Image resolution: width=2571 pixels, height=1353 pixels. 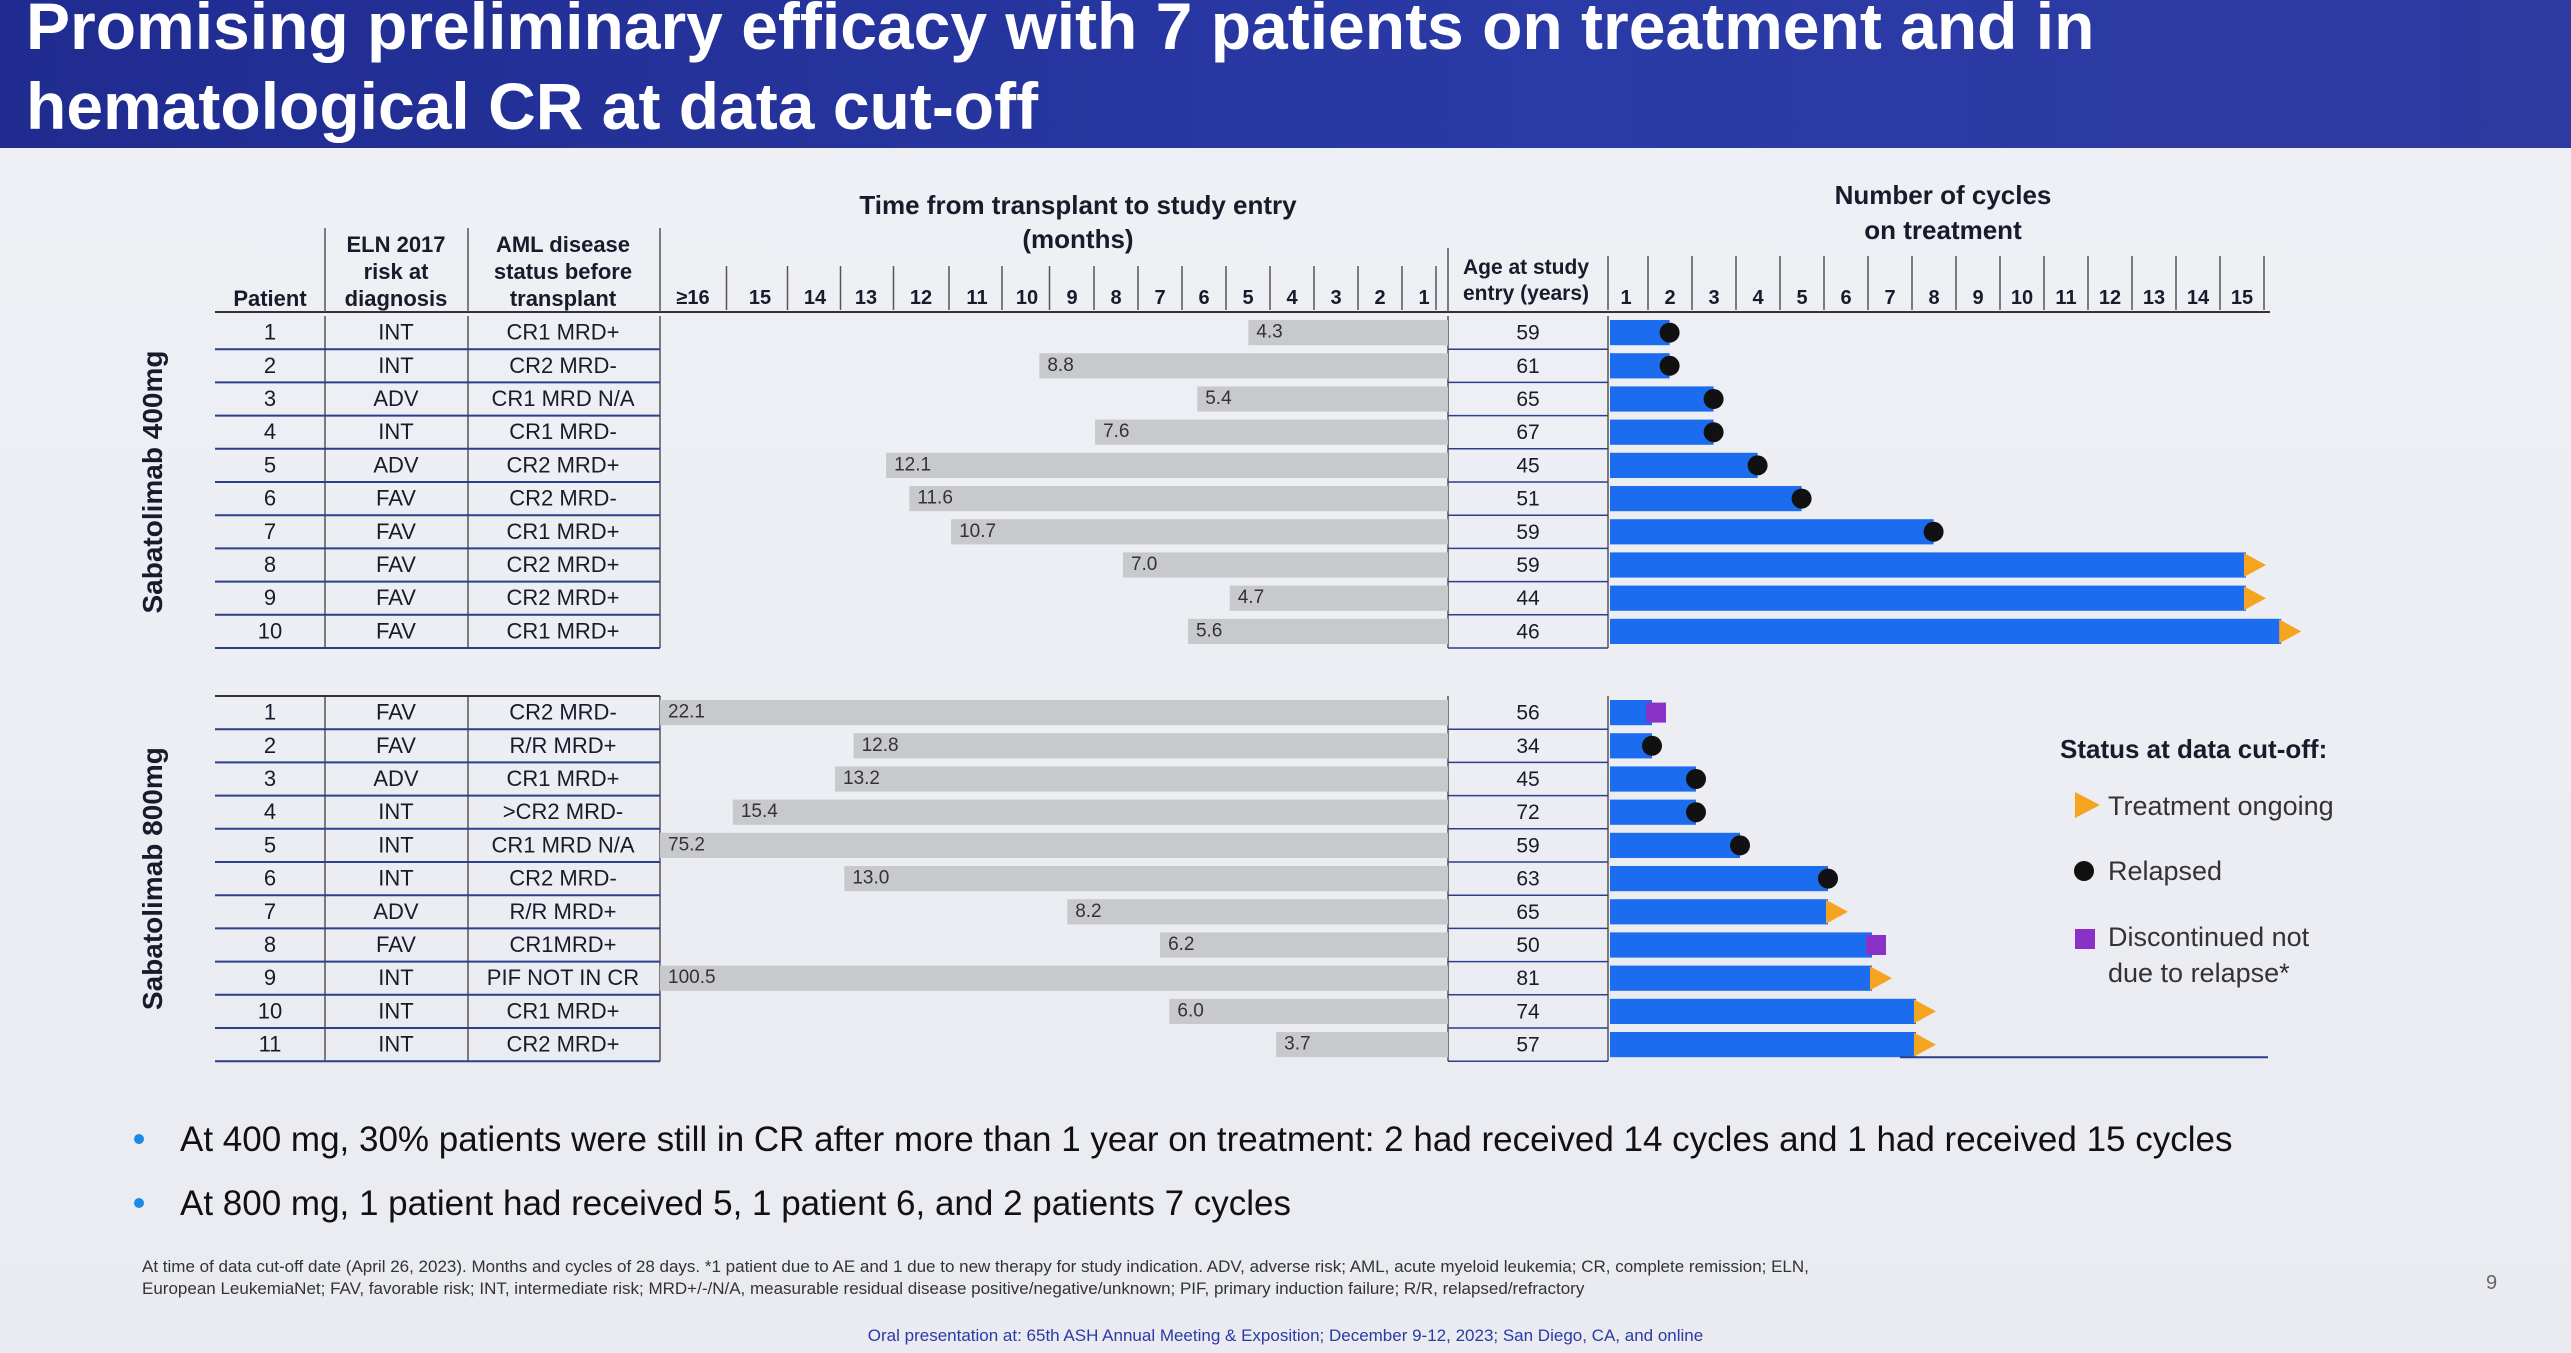 What do you see at coordinates (1527, 499) in the screenshot?
I see `cell-age: 51` at bounding box center [1527, 499].